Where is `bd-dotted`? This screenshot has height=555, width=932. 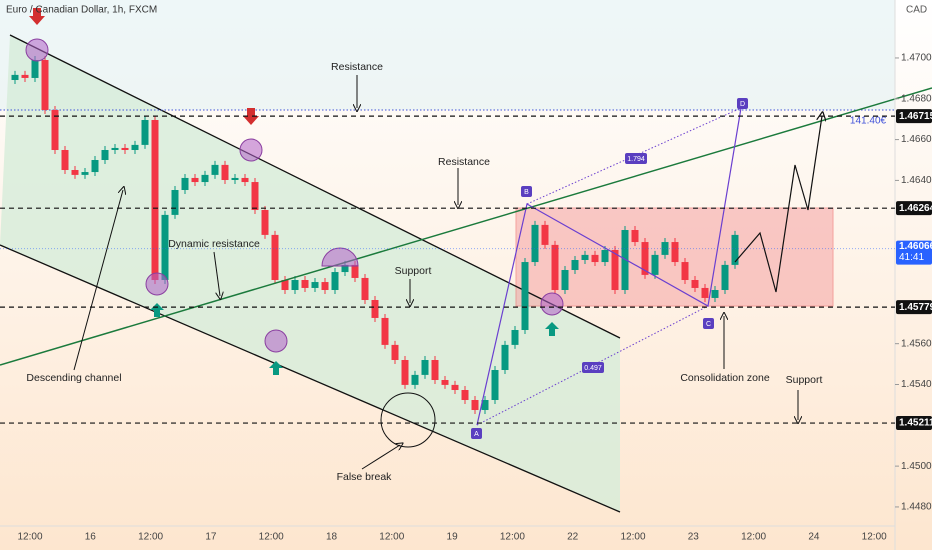 bd-dotted is located at coordinates (634, 156).